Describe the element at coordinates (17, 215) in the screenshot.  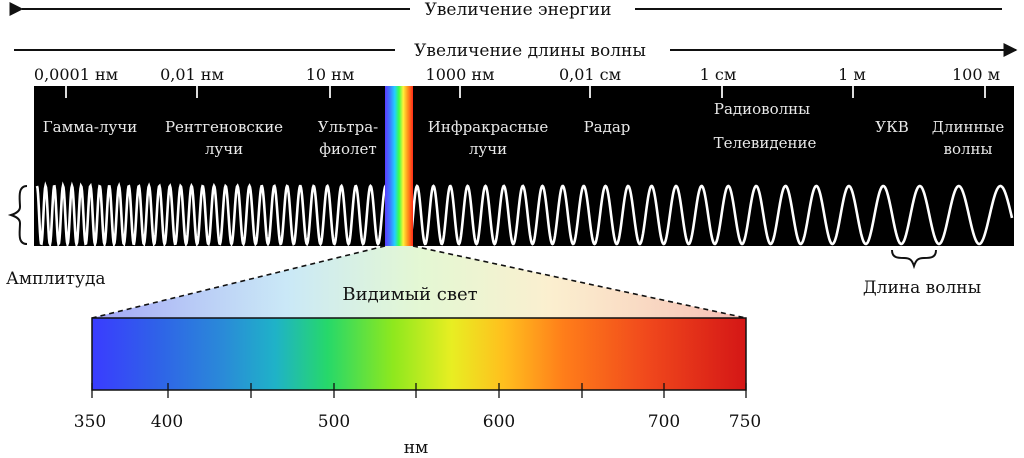
I see `amplitude-brace` at that location.